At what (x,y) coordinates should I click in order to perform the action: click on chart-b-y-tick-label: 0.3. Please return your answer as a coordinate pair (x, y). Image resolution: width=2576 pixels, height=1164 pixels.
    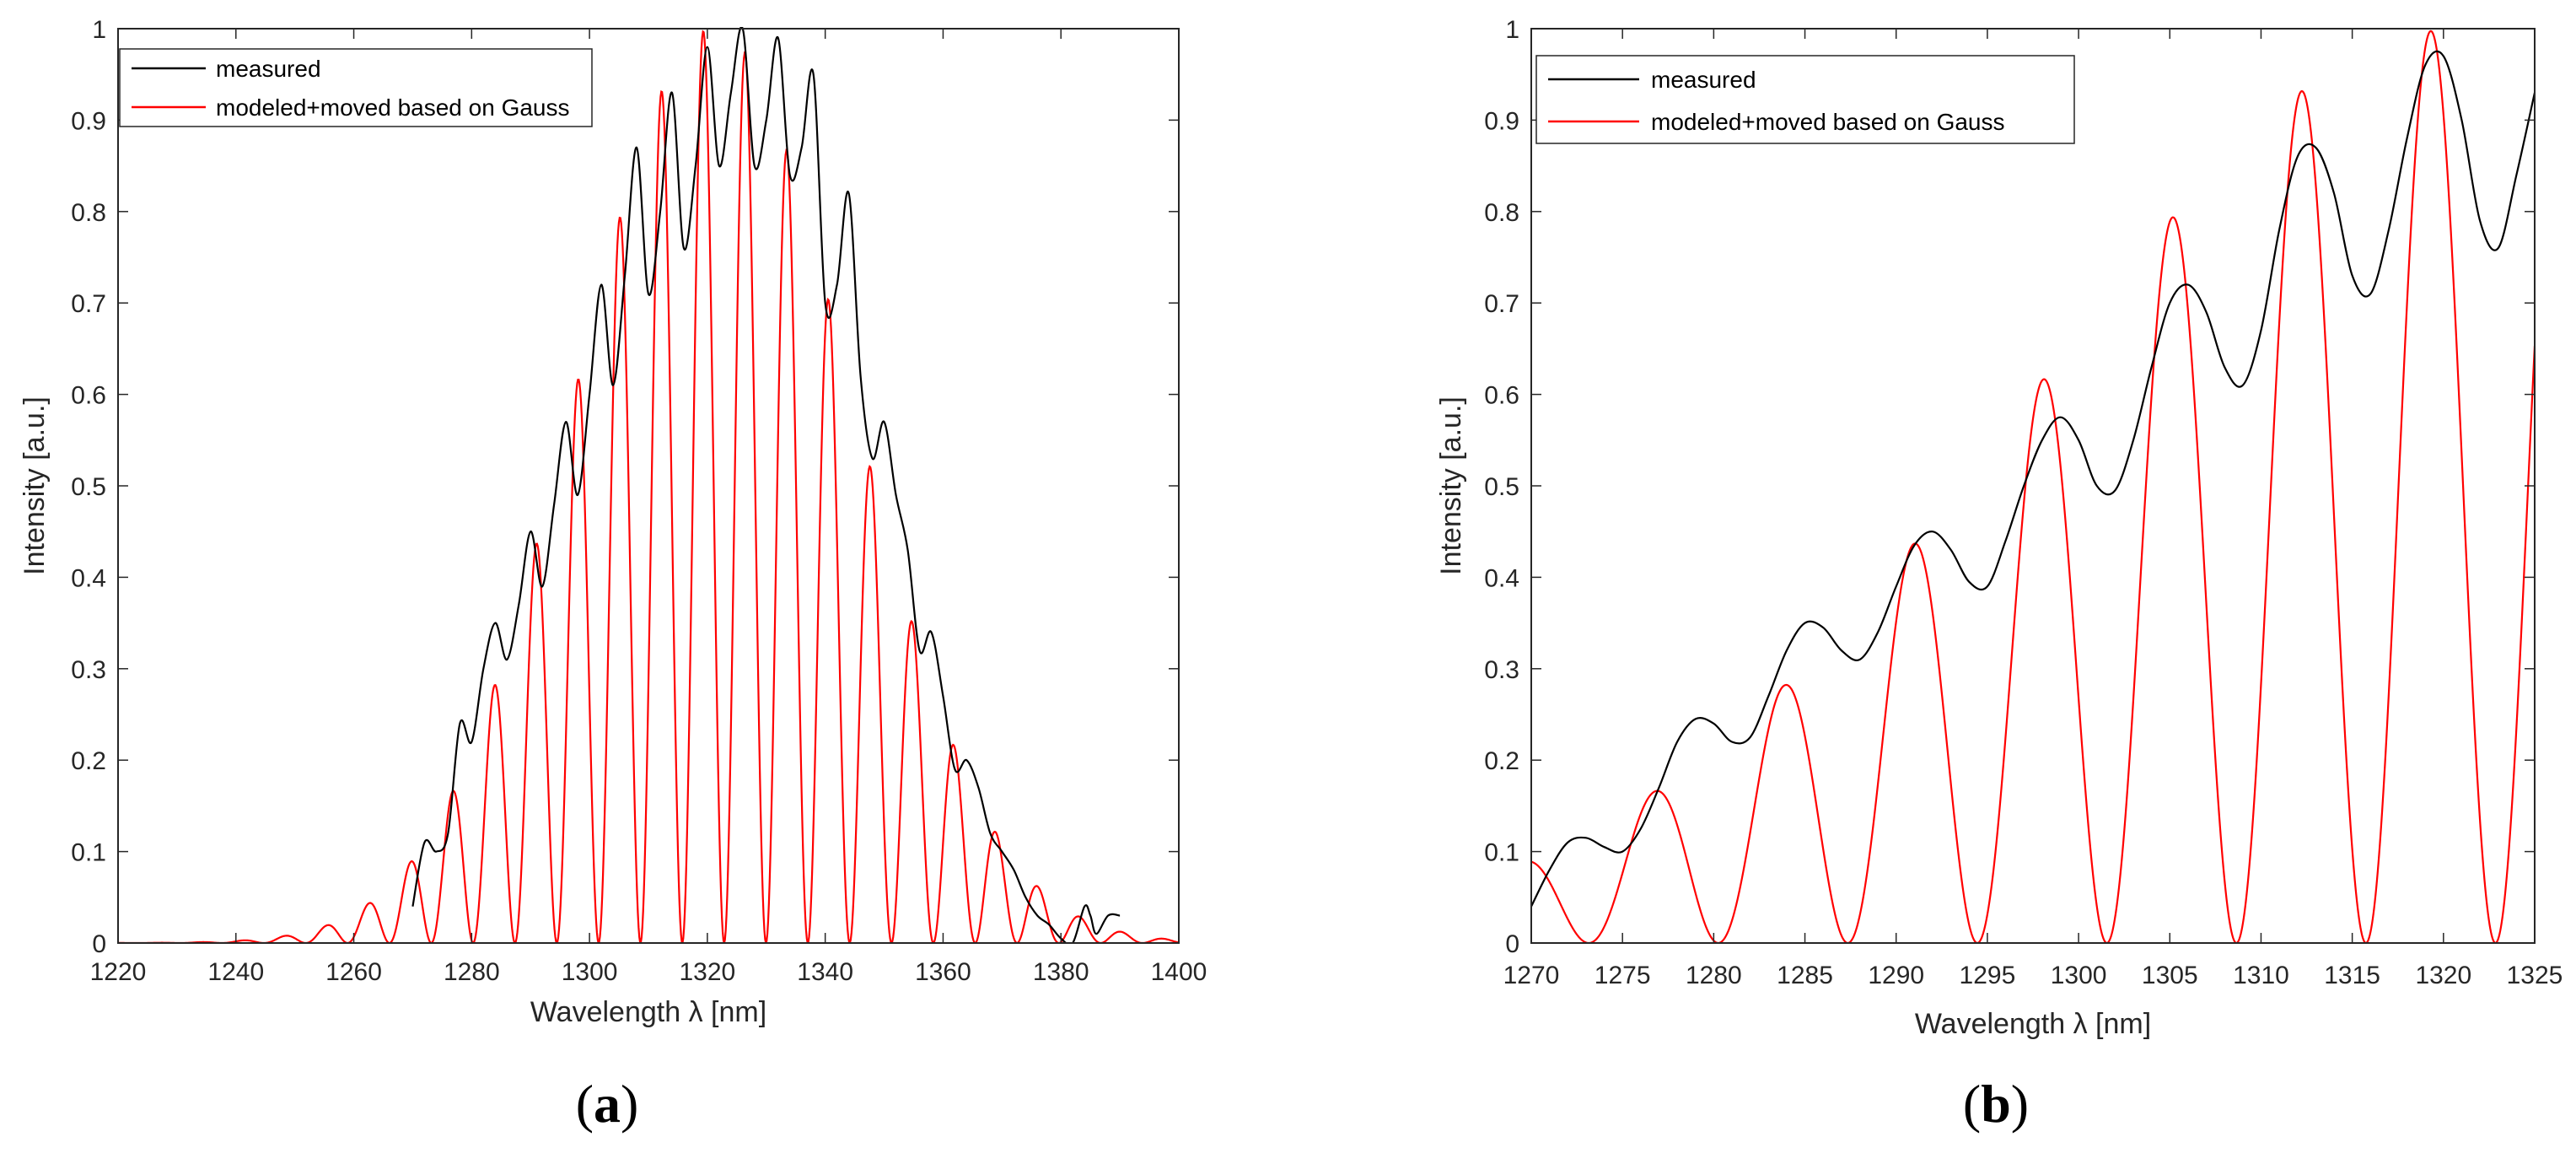
    Looking at the image, I should click on (1501, 670).